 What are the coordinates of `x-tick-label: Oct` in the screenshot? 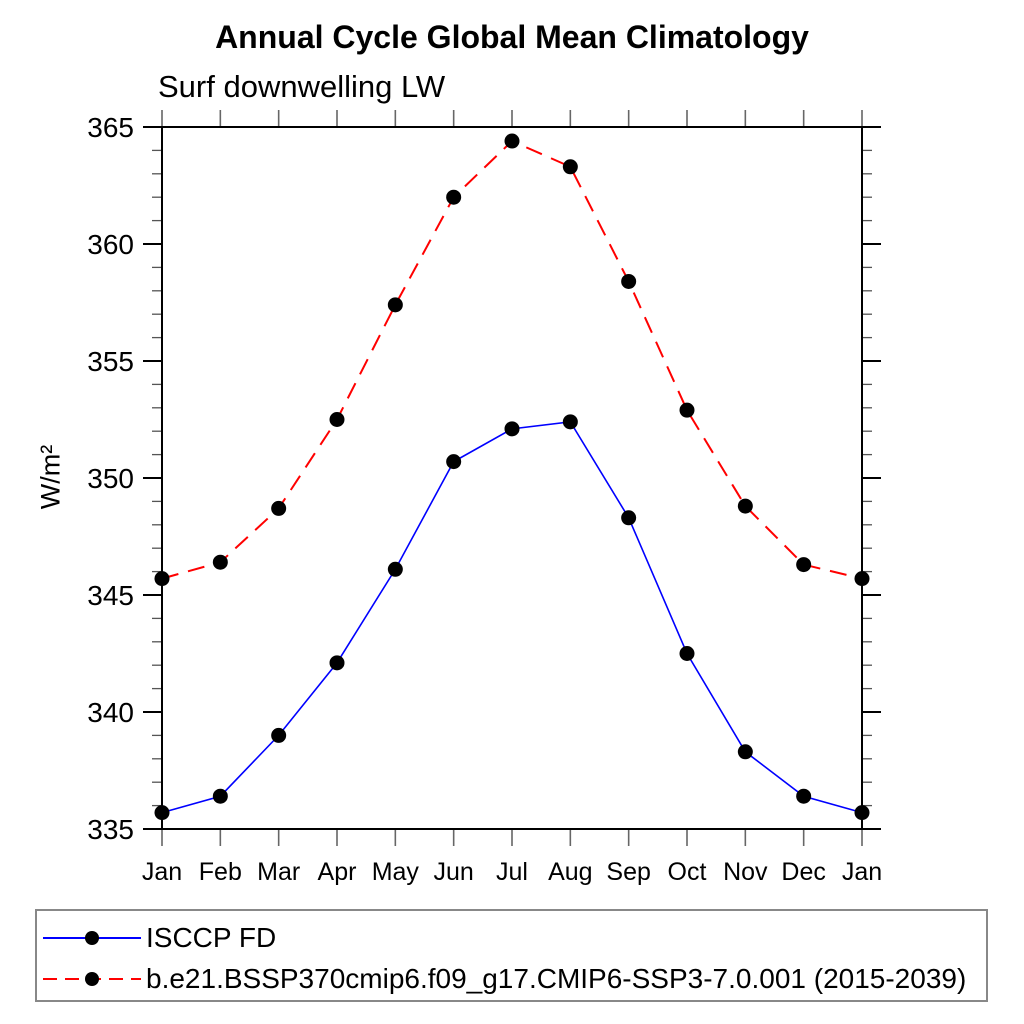 It's located at (687, 872).